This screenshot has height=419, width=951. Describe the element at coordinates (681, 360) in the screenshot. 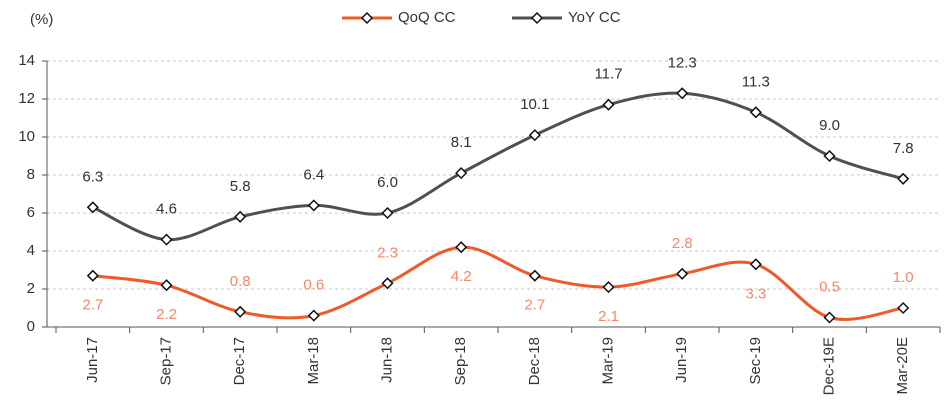

I see `x-tick-label: Jun-19` at that location.